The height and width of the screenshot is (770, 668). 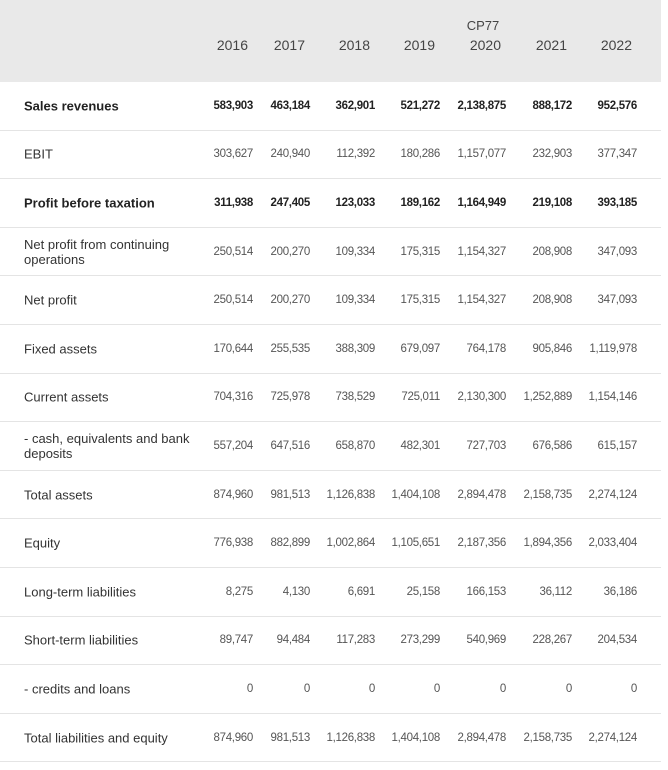 What do you see at coordinates (620, 591) in the screenshot?
I see `cell-value: 36,186` at bounding box center [620, 591].